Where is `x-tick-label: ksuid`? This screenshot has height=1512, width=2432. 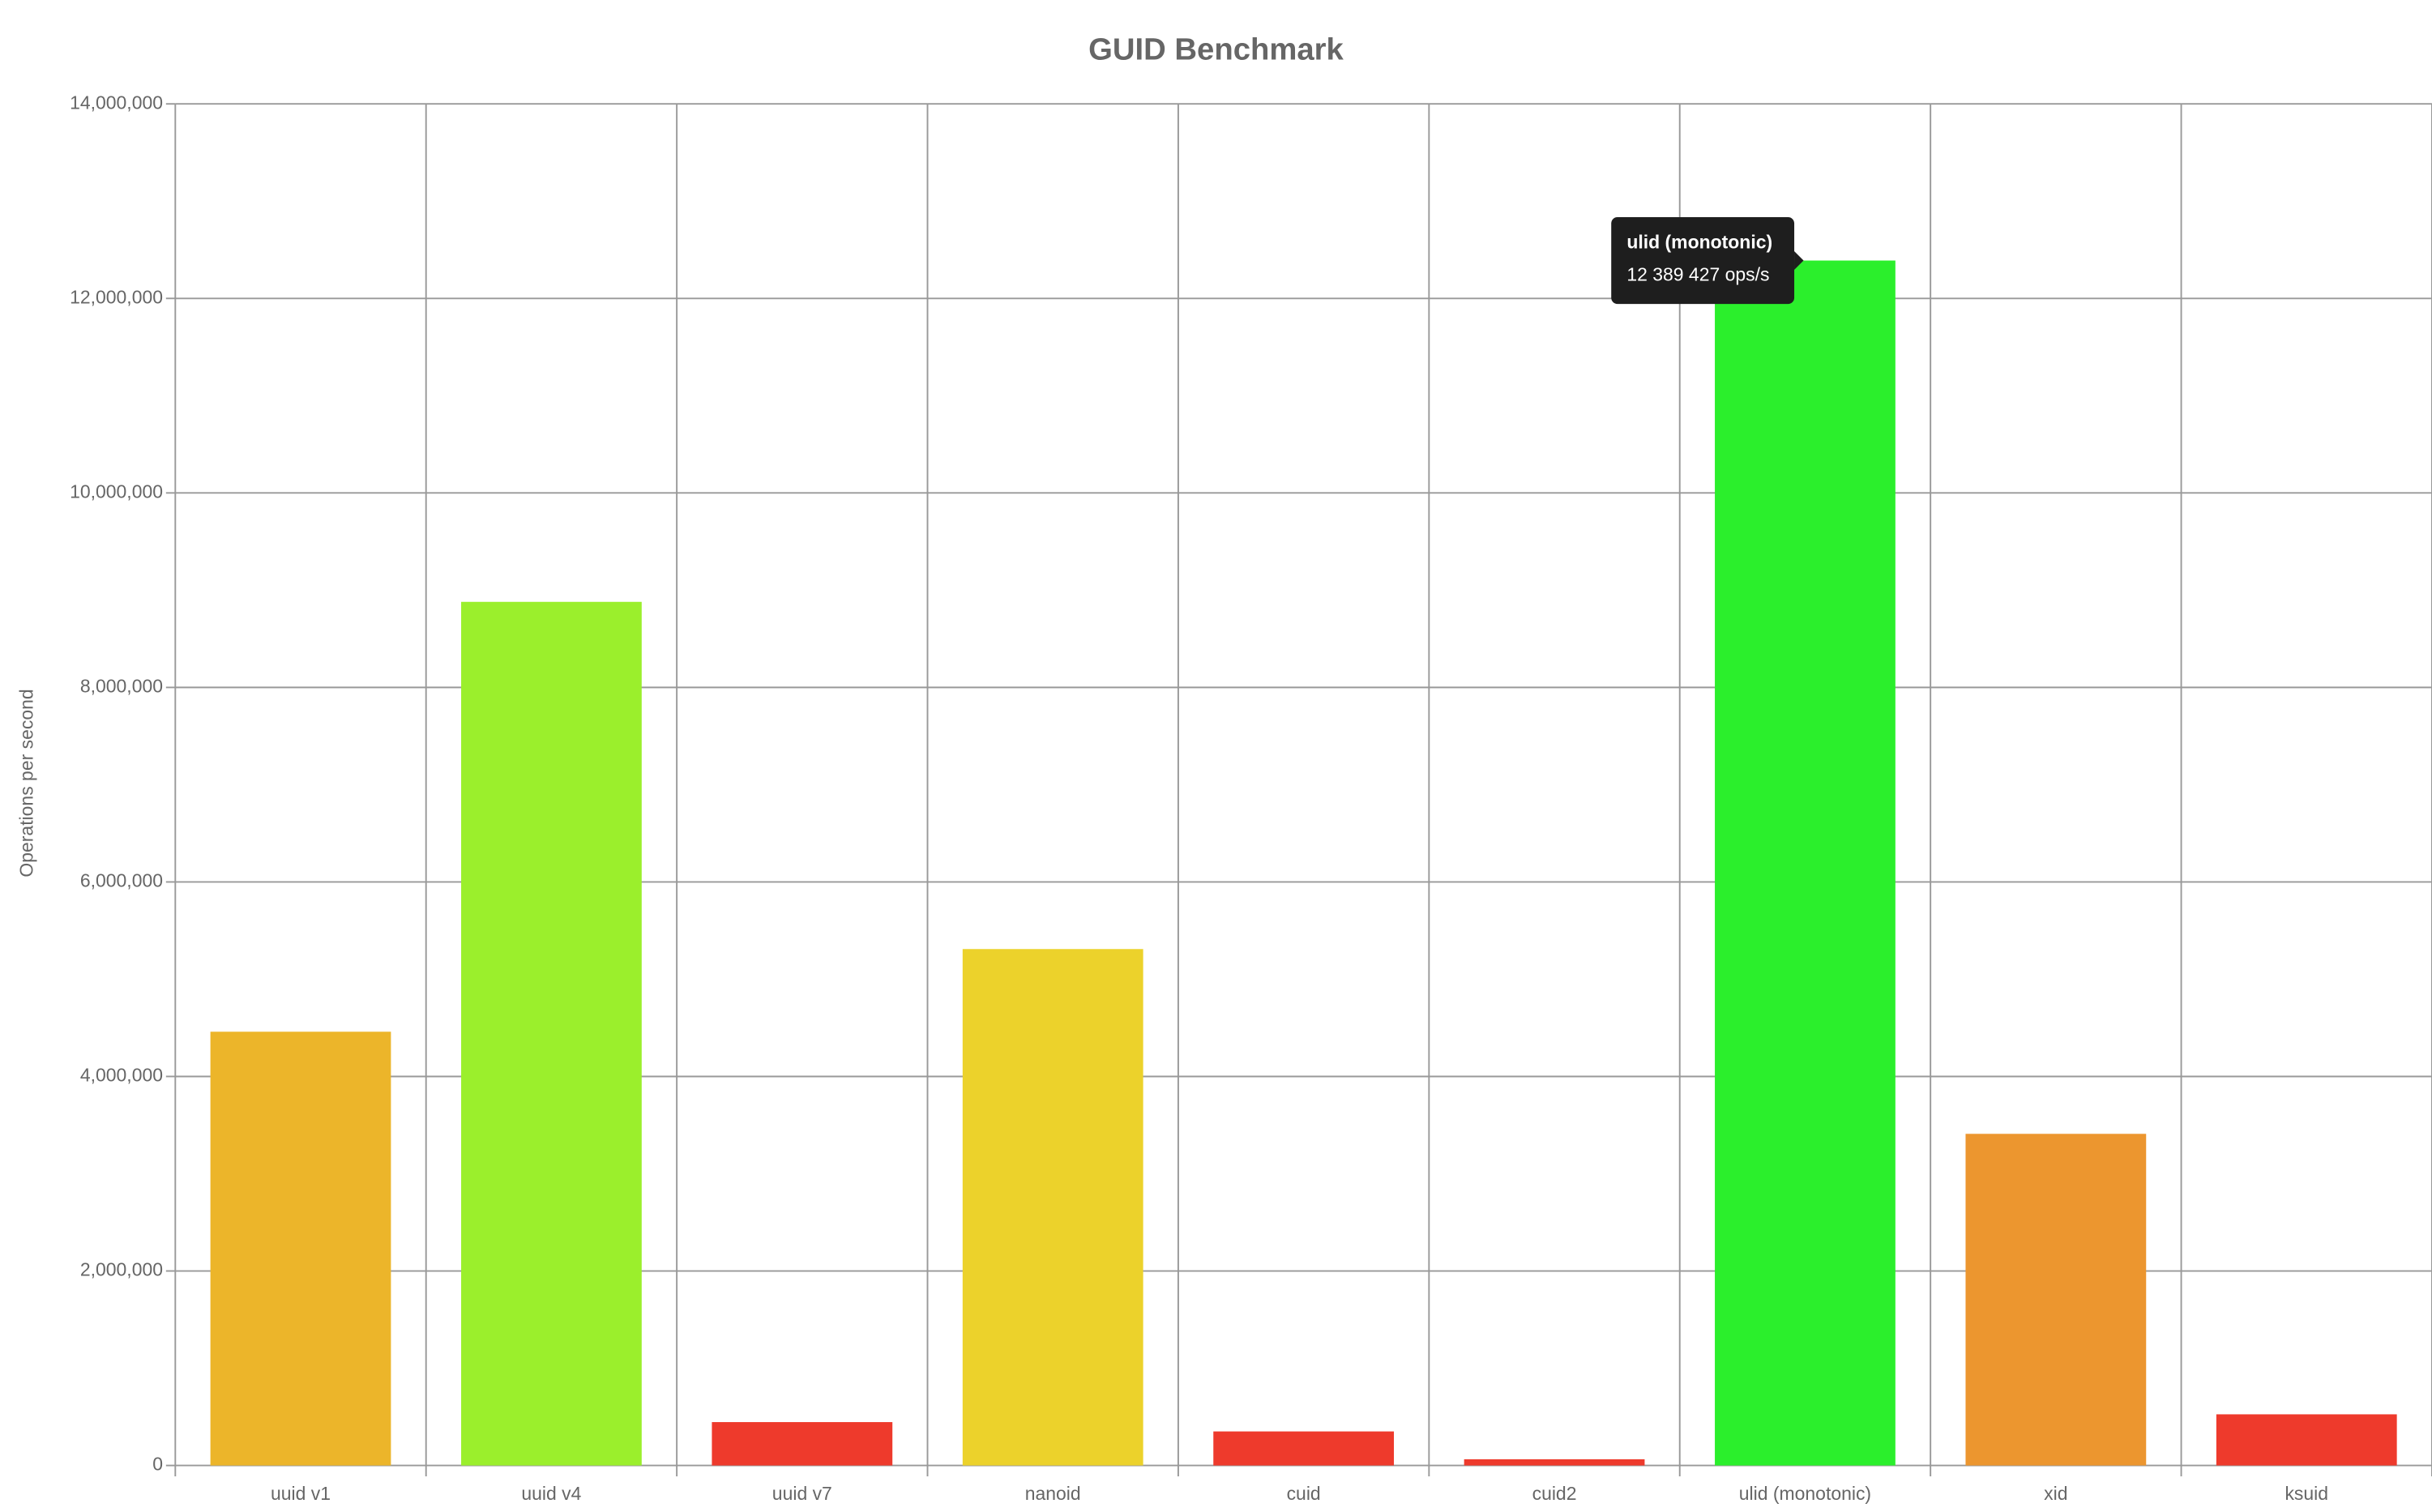 x-tick-label: ksuid is located at coordinates (2306, 1493).